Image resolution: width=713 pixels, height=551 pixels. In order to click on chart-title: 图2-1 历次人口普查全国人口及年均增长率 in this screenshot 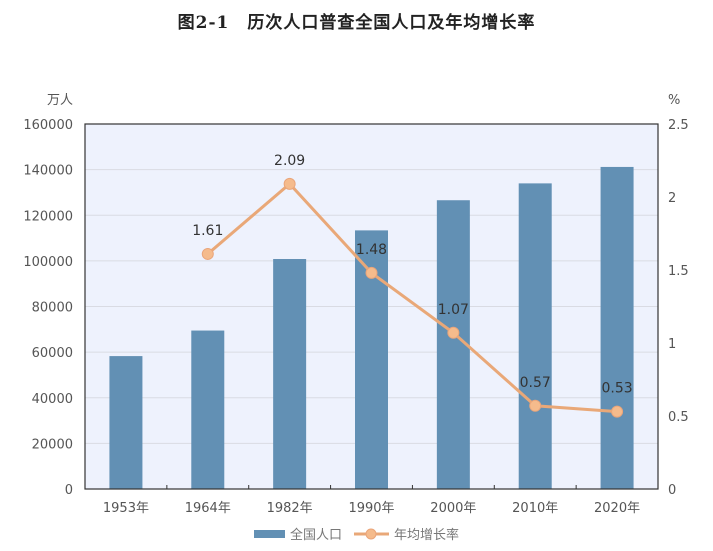, I will do `click(356, 20)`.